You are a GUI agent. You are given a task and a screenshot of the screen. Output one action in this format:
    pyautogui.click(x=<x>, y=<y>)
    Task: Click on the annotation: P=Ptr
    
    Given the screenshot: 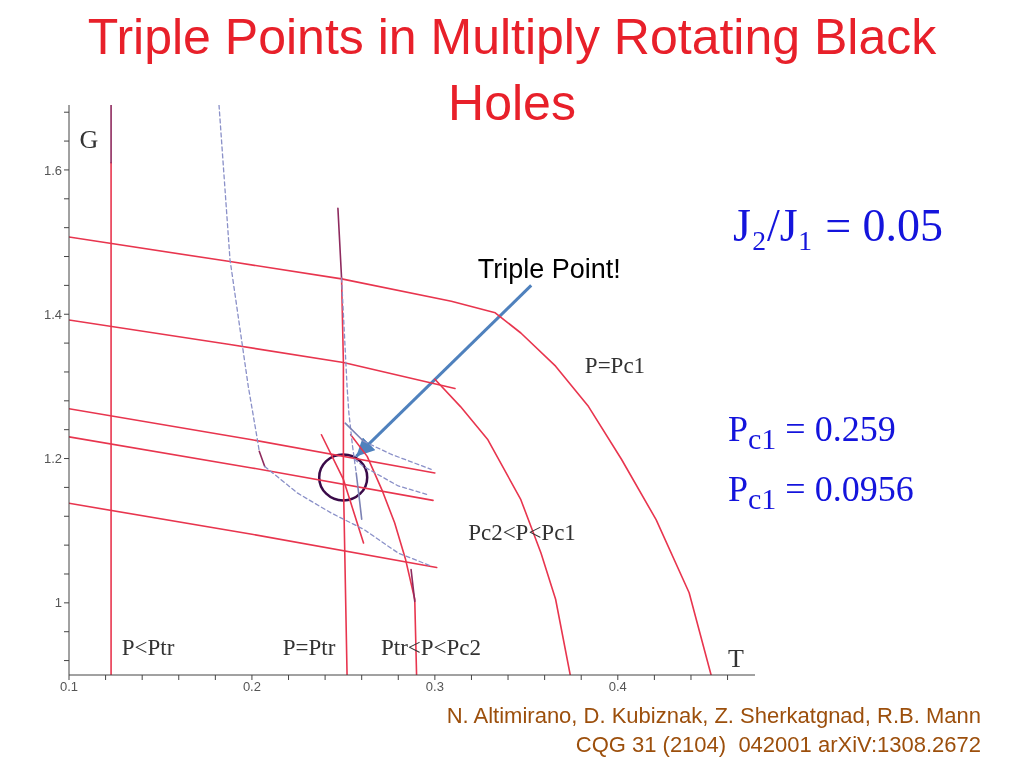 What is the action you would take?
    pyautogui.click(x=309, y=647)
    